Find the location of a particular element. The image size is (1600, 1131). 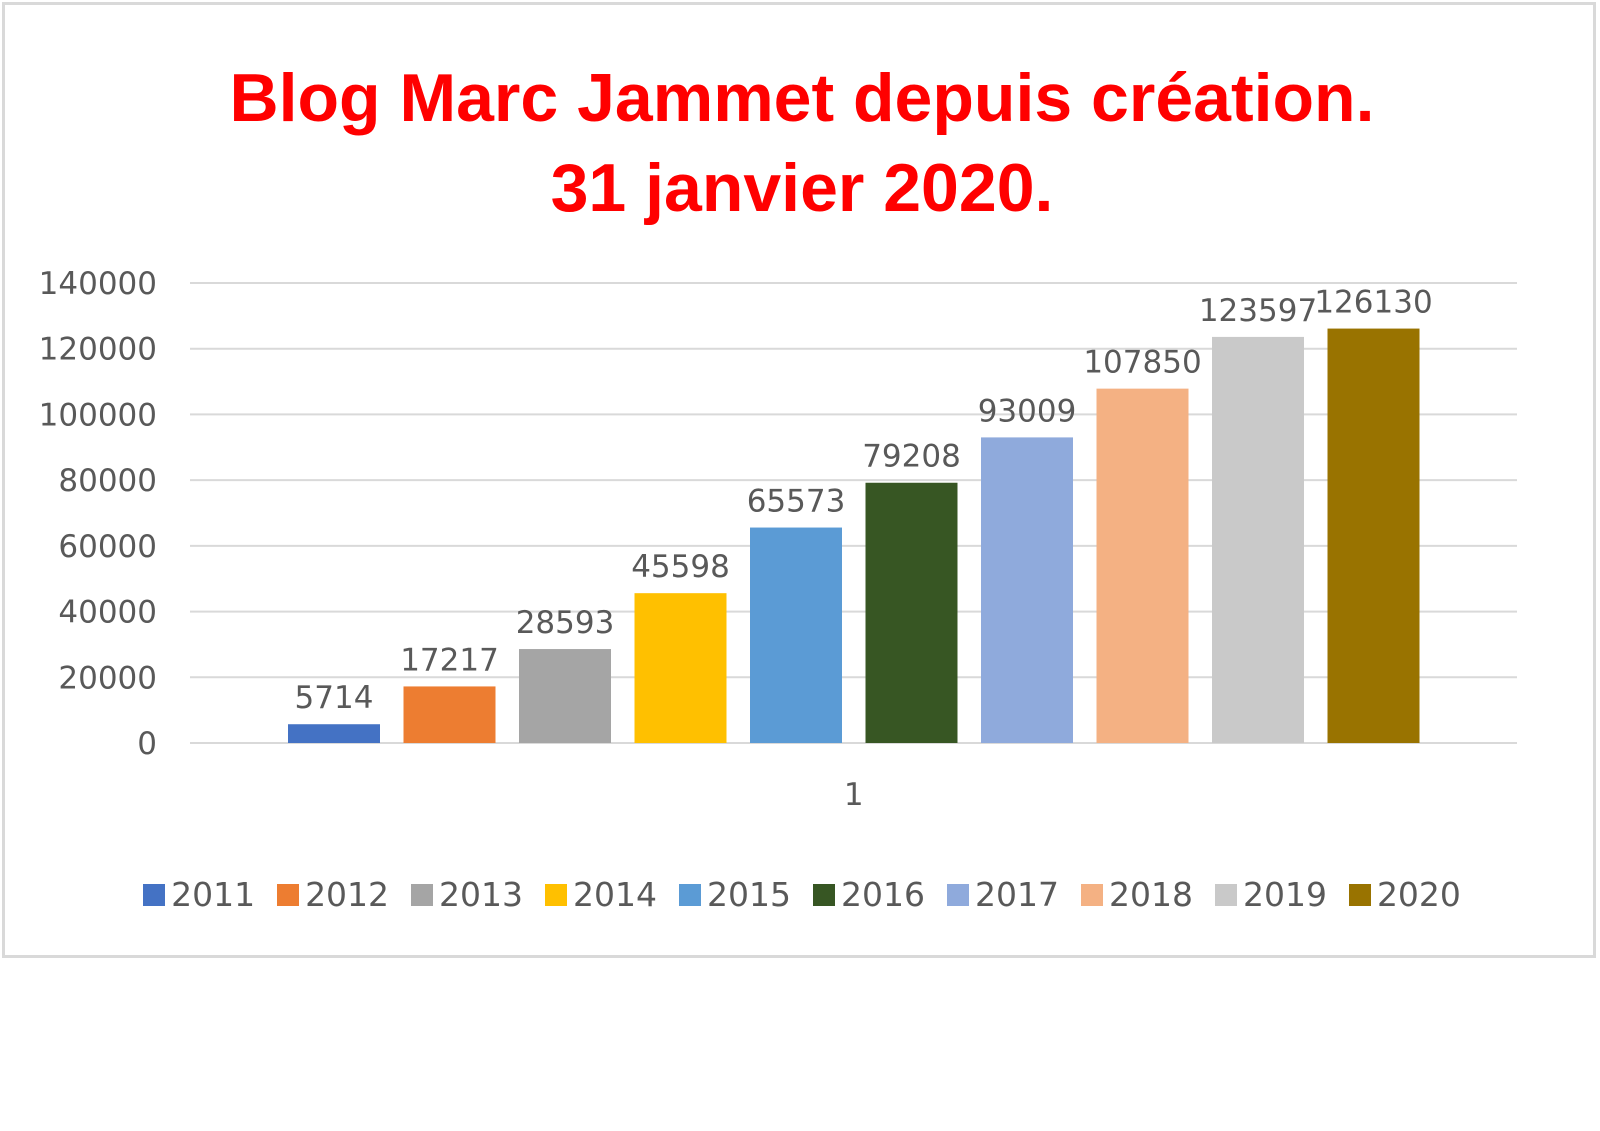

bar-2017 is located at coordinates (1027, 590).